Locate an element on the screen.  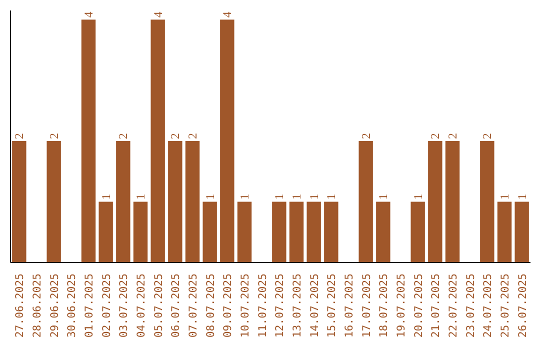
x-tick-label: 04.07.2025 is located at coordinates (141, 306).